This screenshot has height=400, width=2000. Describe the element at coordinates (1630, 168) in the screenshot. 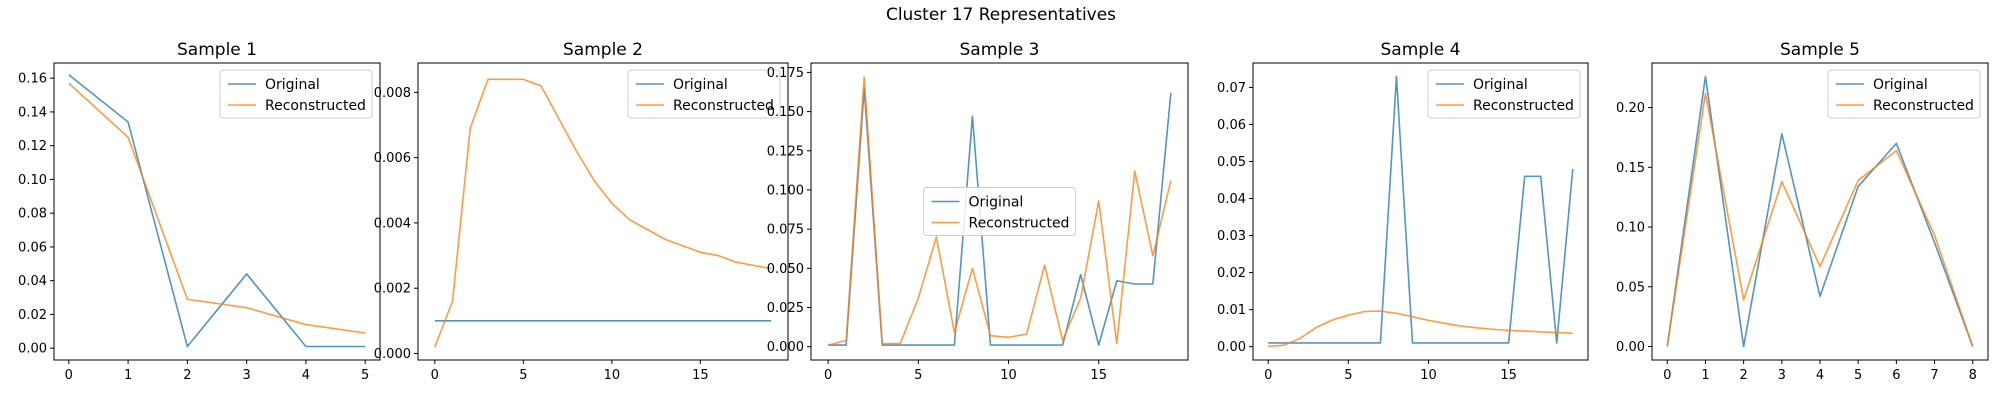

I see `y-tick-label: 0.15` at that location.